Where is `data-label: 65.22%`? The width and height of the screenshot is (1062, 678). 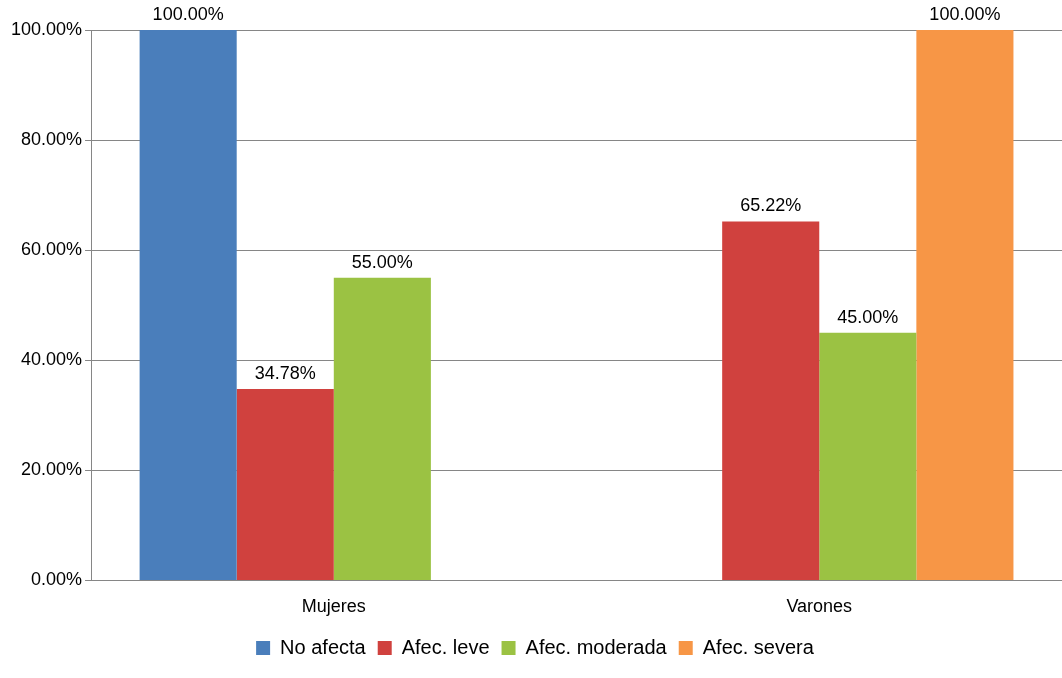
data-label: 65.22% is located at coordinates (771, 205).